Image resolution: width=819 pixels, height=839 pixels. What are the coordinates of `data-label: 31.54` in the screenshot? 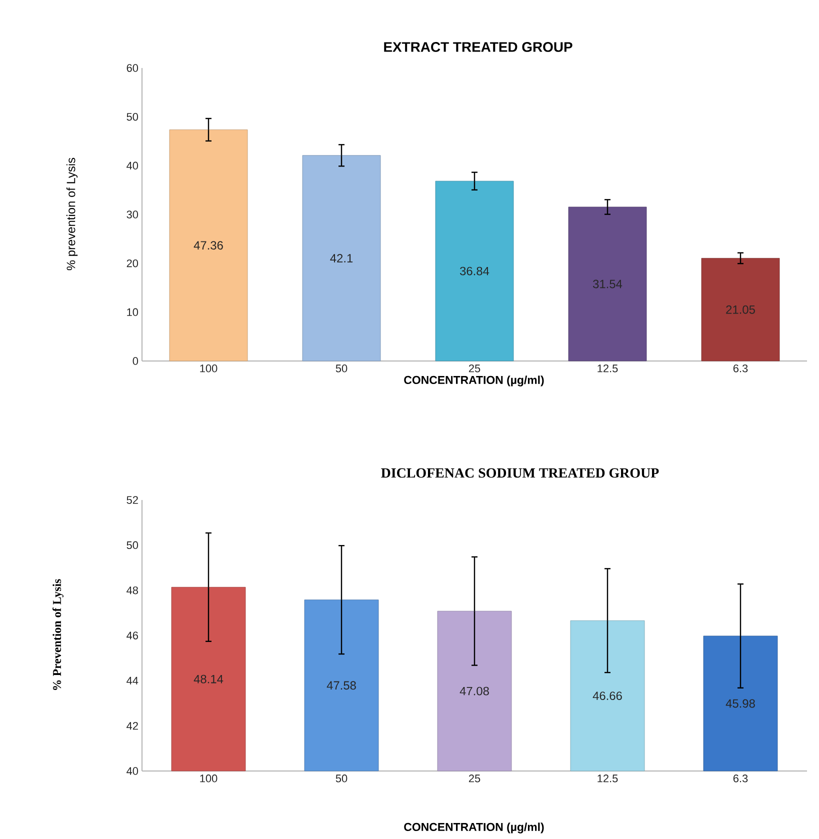 It's located at (607, 284).